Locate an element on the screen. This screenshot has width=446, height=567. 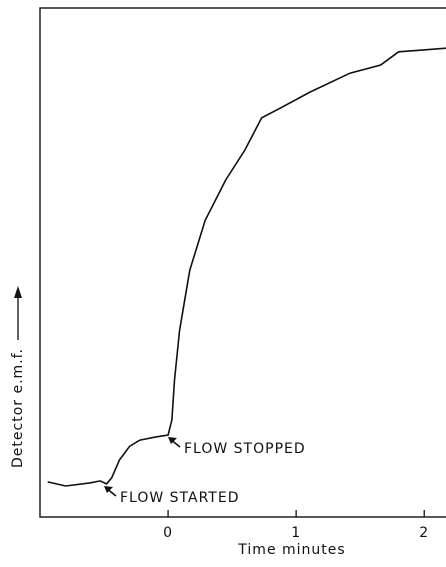
annotation-arrows is located at coordinates (142, 467).